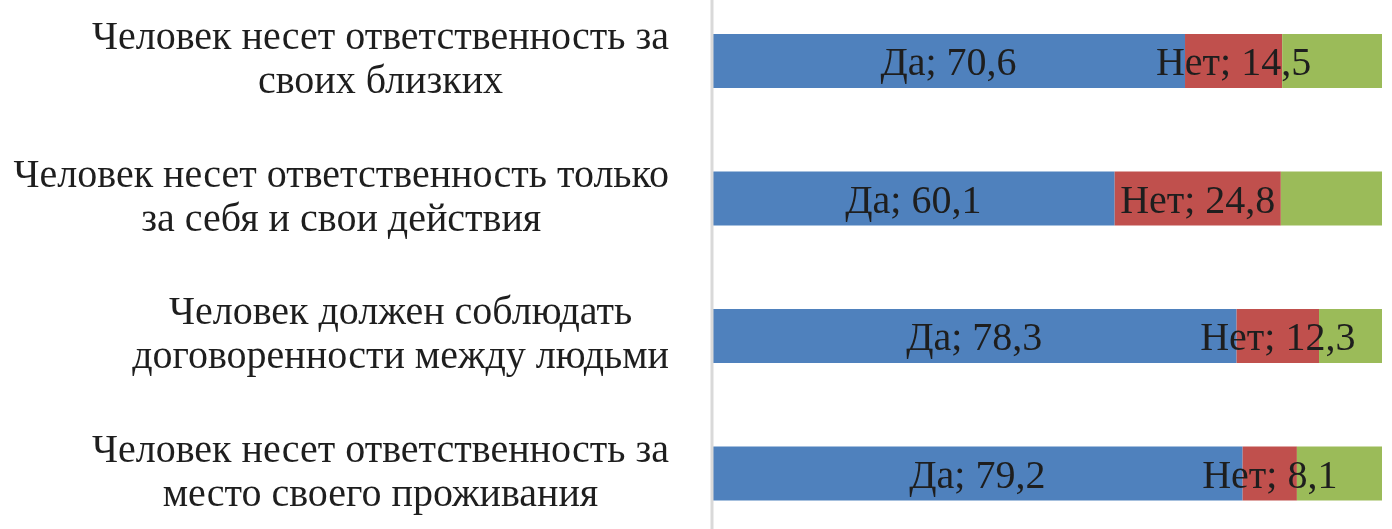 The width and height of the screenshot is (1392, 529). Describe the element at coordinates (341, 195) in the screenshot. I see `y-tick-label: Человек несет ответственность только за себя и свои действия` at that location.